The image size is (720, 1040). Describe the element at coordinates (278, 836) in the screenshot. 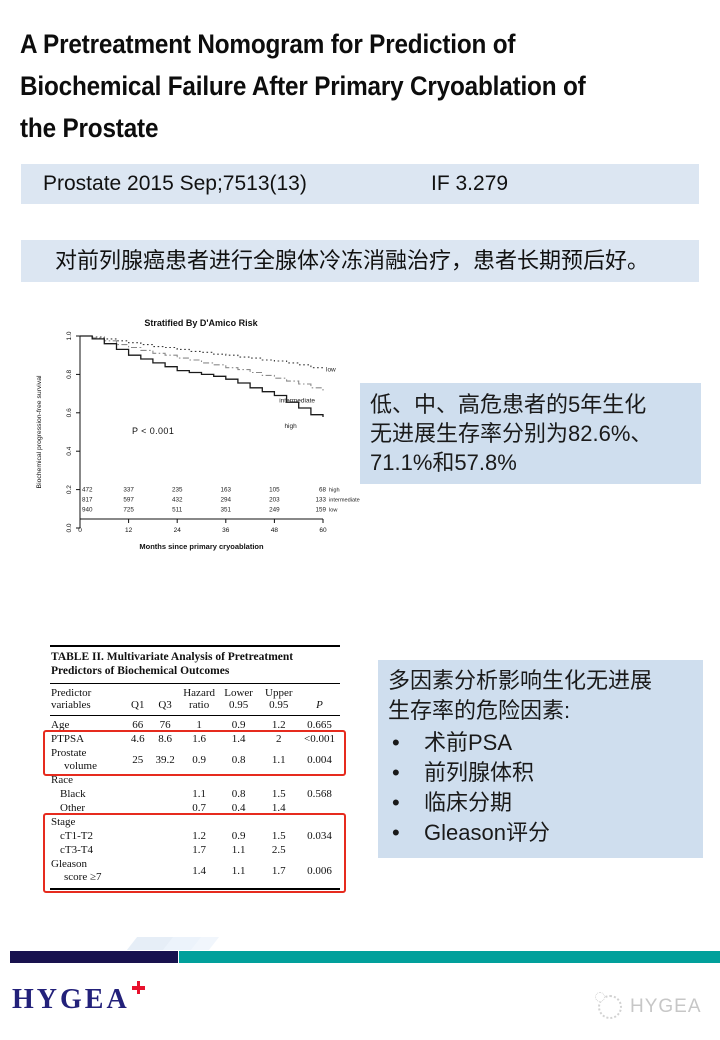

I see `table-cell: 1.5` at that location.